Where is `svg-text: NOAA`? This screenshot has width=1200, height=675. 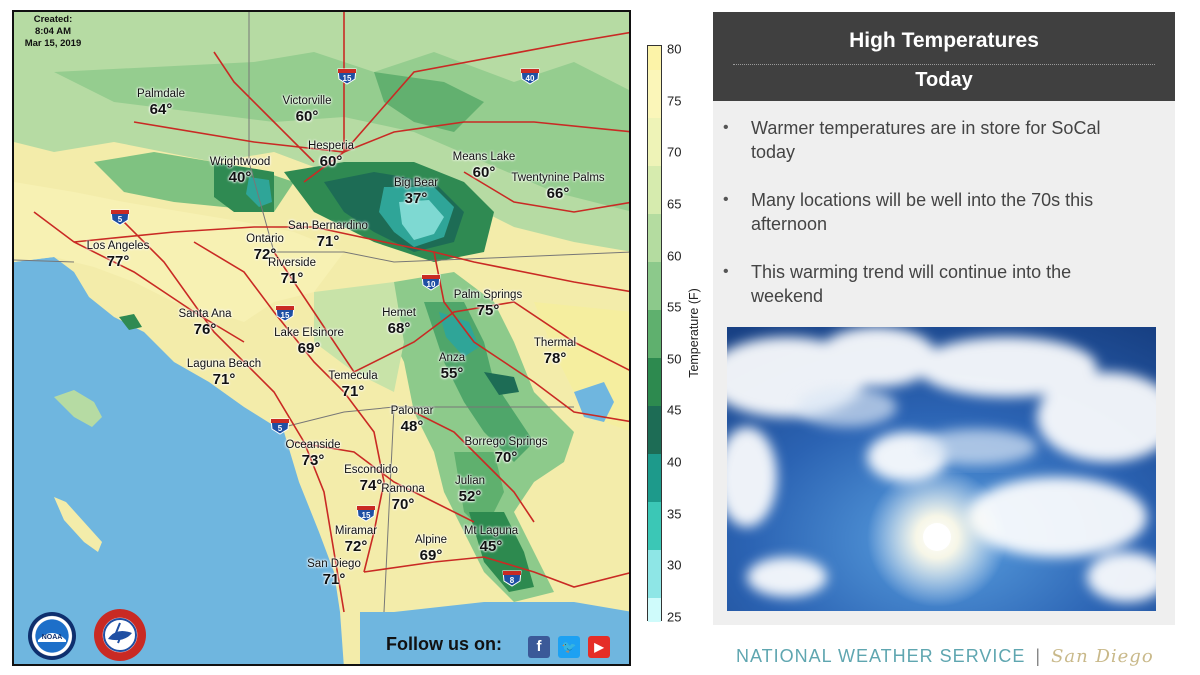 svg-text: NOAA is located at coordinates (52, 637).